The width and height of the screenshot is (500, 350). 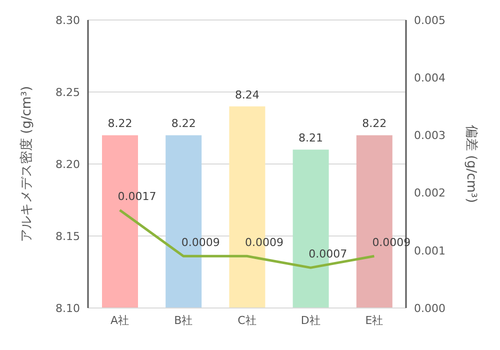 I want to click on y2-tick-label: 0.001, so click(x=430, y=251).